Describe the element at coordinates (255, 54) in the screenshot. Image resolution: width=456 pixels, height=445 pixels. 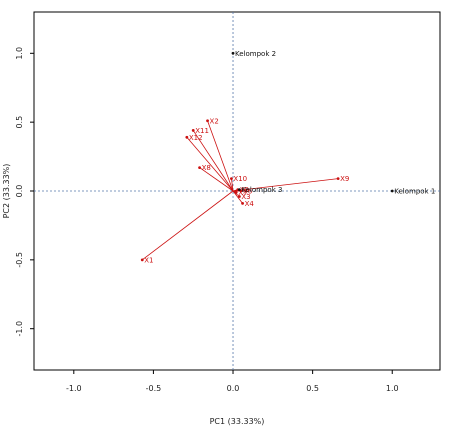
I see `group-label: Kelompok 2` at that location.